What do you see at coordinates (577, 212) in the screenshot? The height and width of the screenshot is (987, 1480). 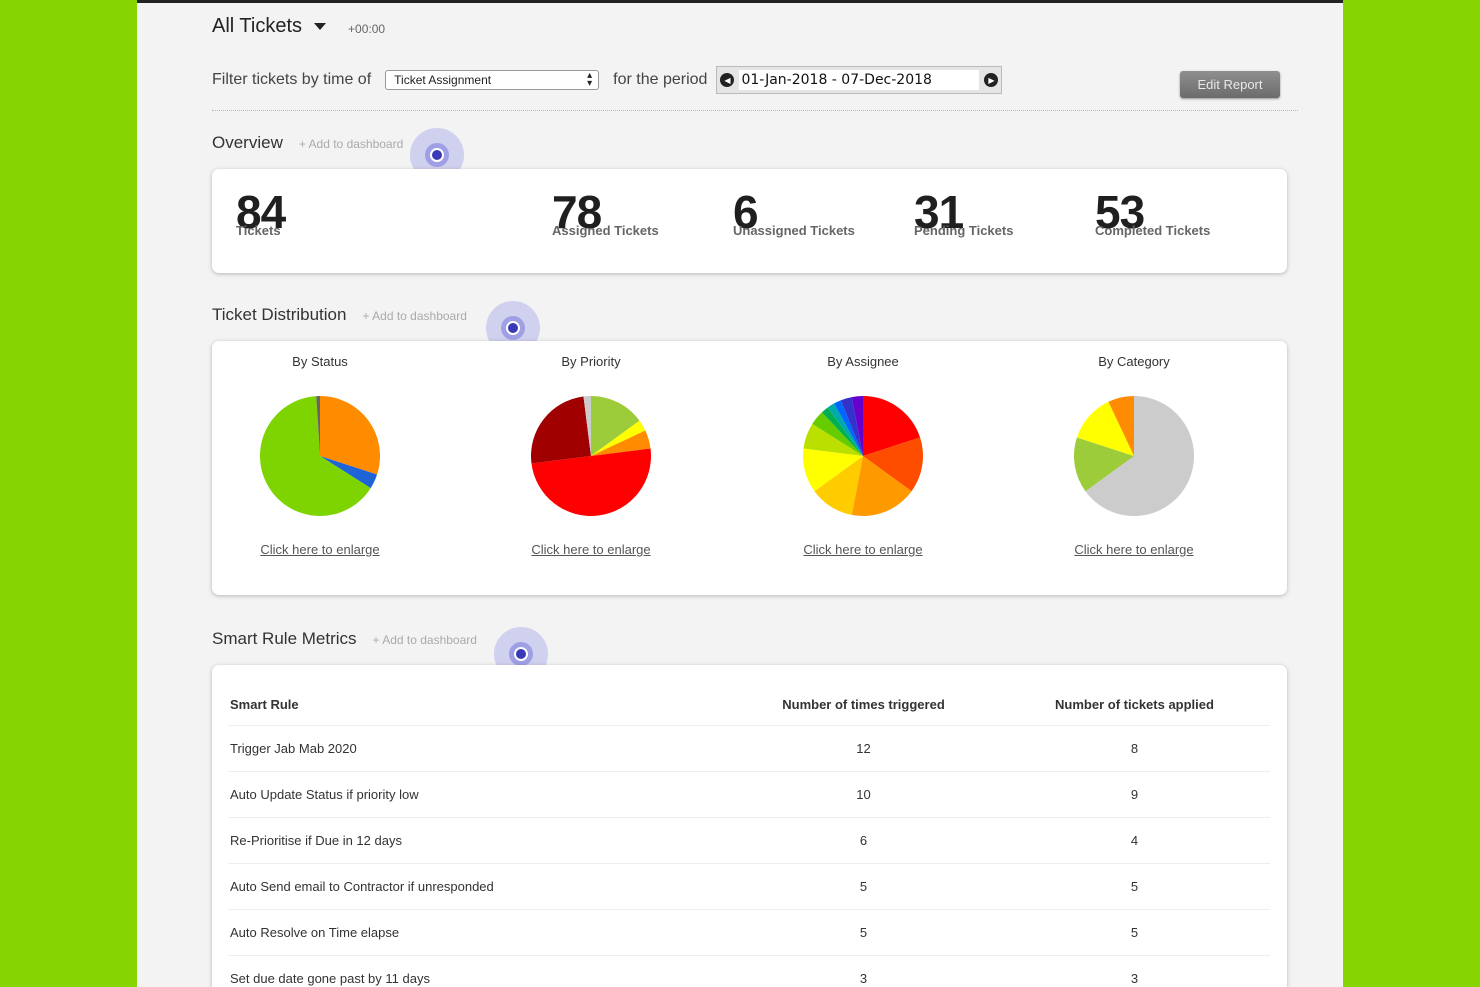 I see `stat-value: 78` at bounding box center [577, 212].